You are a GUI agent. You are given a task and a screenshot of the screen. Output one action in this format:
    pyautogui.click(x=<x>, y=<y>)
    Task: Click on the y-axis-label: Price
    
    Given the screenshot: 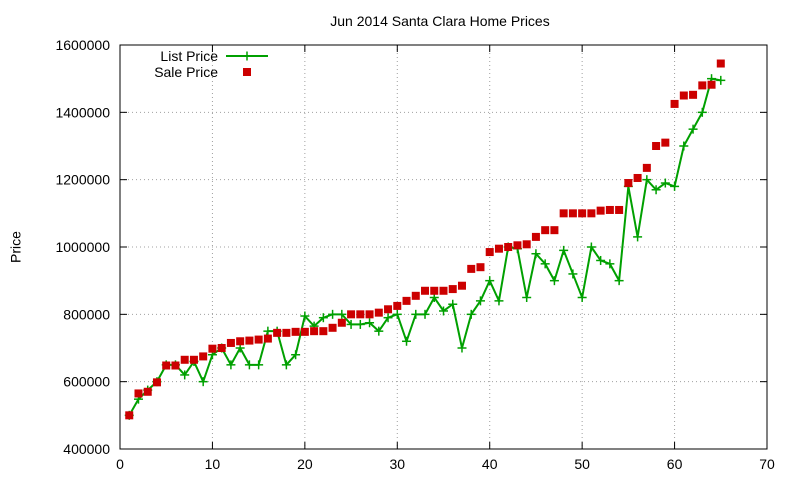 What is the action you would take?
    pyautogui.click(x=16, y=247)
    